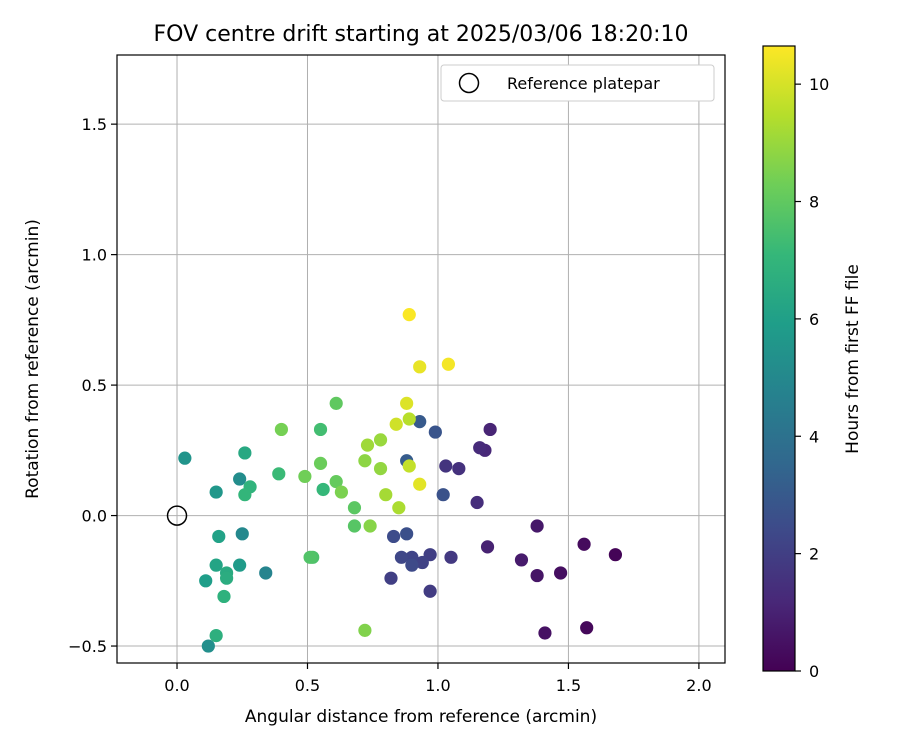  What do you see at coordinates (814, 319) in the screenshot?
I see `colorbar-tick-label: 6` at bounding box center [814, 319].